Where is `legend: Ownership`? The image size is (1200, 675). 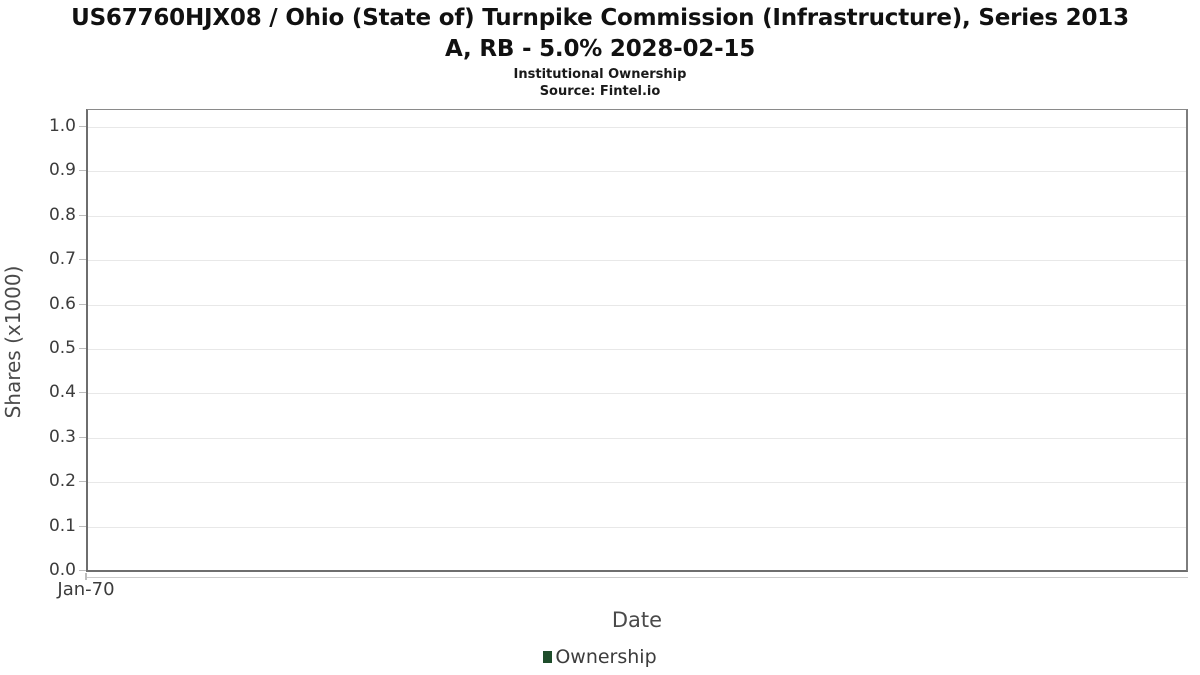 legend: Ownership is located at coordinates (600, 657).